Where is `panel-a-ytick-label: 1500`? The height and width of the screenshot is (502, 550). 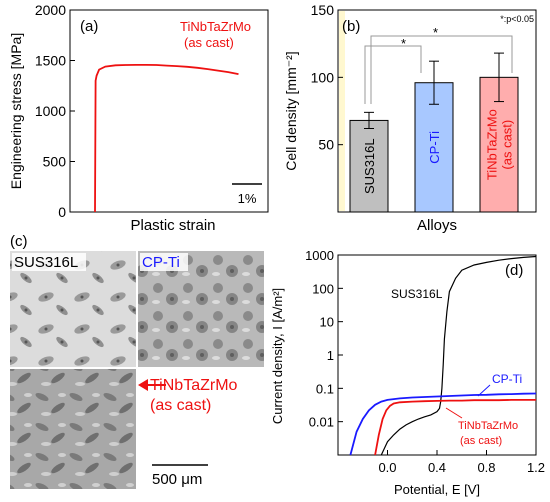 panel-a-ytick-label: 1500 is located at coordinates (50, 61).